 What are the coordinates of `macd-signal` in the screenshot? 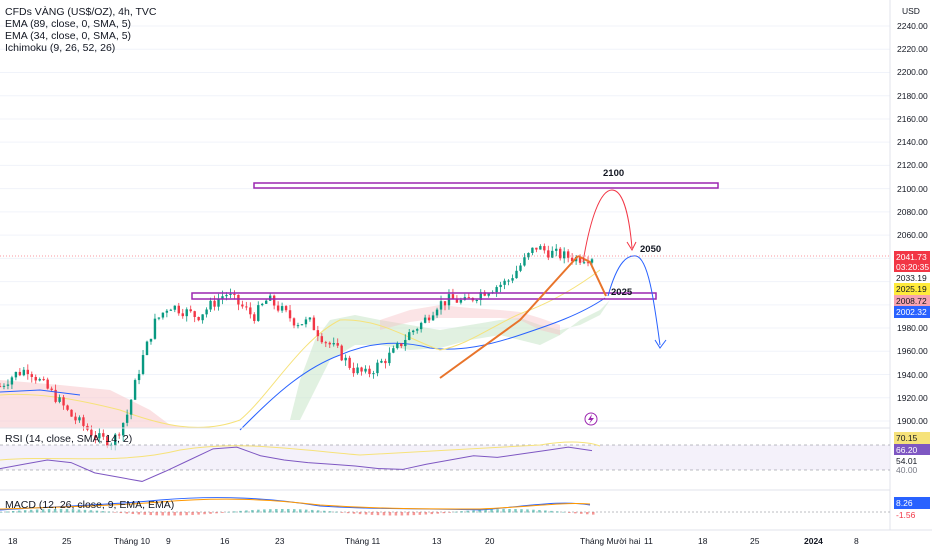 It's located at (295, 504).